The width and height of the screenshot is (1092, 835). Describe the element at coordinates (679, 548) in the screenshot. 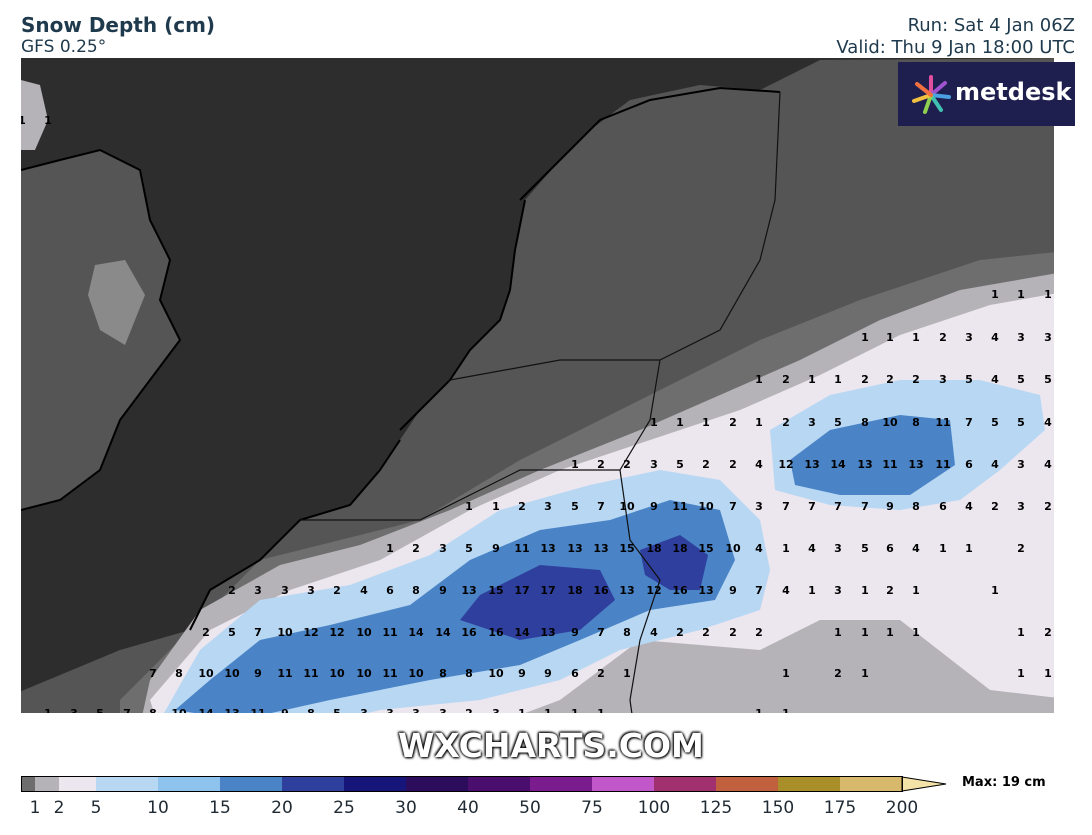

I see `snow-depth-value: 18` at that location.